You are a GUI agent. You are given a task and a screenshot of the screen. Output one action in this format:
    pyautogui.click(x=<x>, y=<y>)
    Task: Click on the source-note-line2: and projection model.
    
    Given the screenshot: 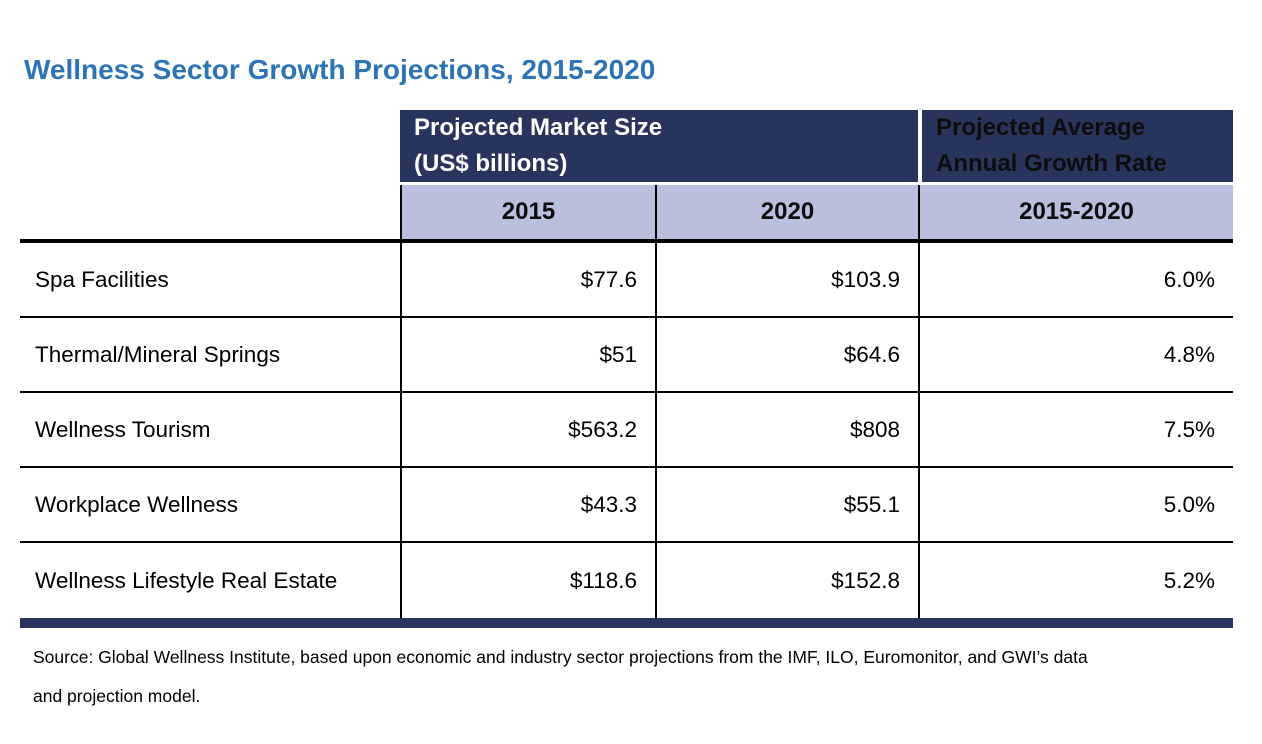 What is the action you would take?
    pyautogui.click(x=117, y=696)
    